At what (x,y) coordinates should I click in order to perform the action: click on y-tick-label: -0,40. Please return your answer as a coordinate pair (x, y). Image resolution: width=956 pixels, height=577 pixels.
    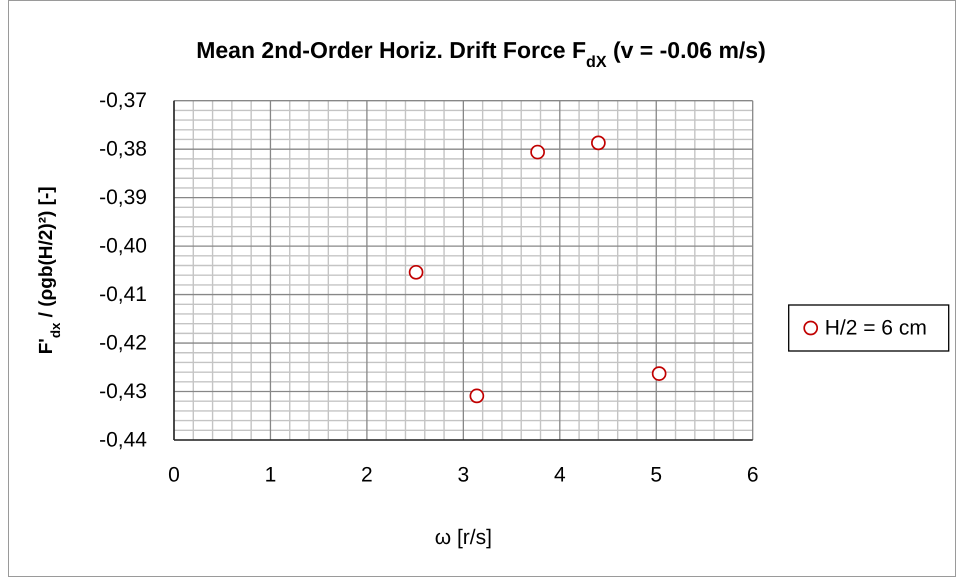
    Looking at the image, I should click on (123, 246).